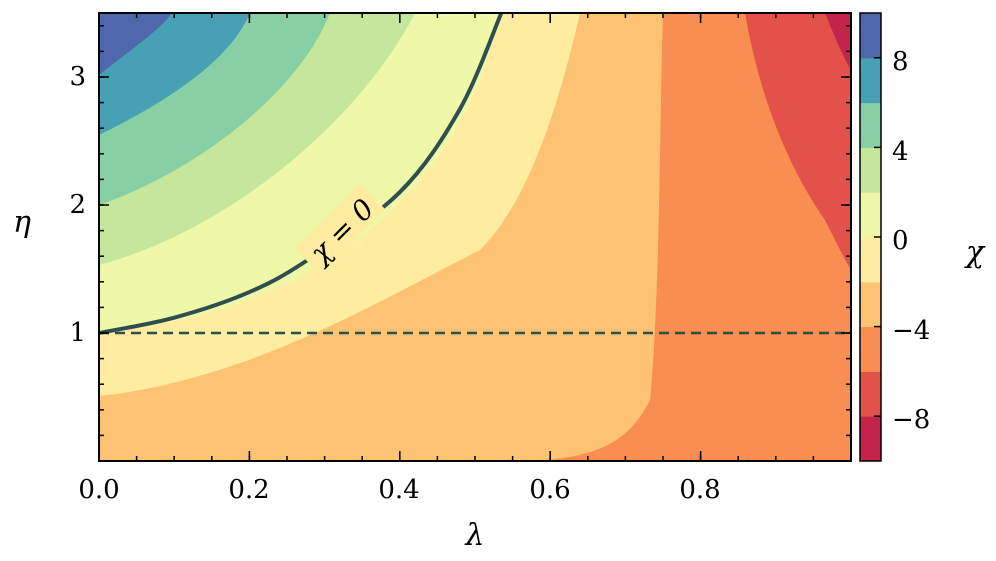  I want to click on x-tick-label: 0.2, so click(248, 490).